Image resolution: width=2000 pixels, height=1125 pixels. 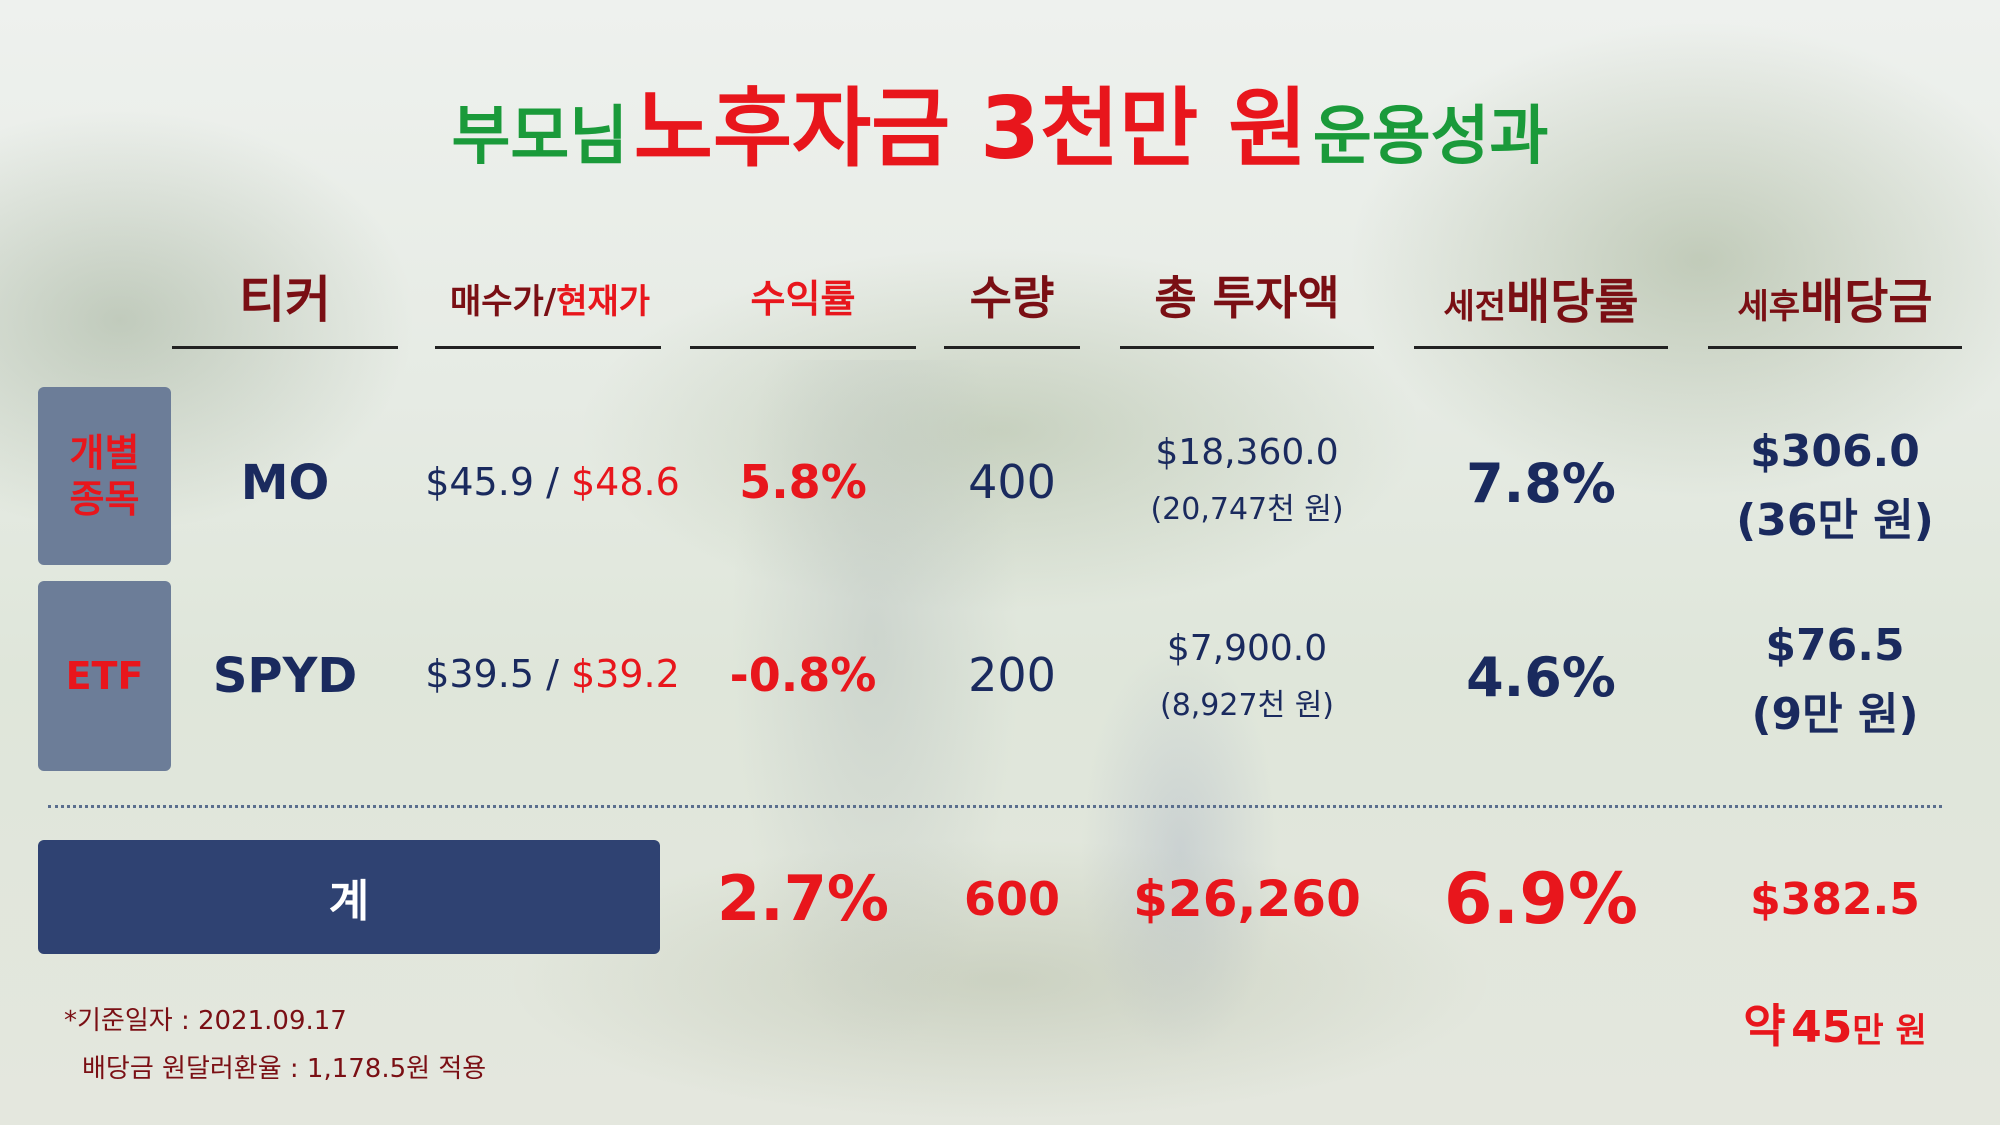 I want to click on row-category-etf: ETF, so click(x=104, y=676).